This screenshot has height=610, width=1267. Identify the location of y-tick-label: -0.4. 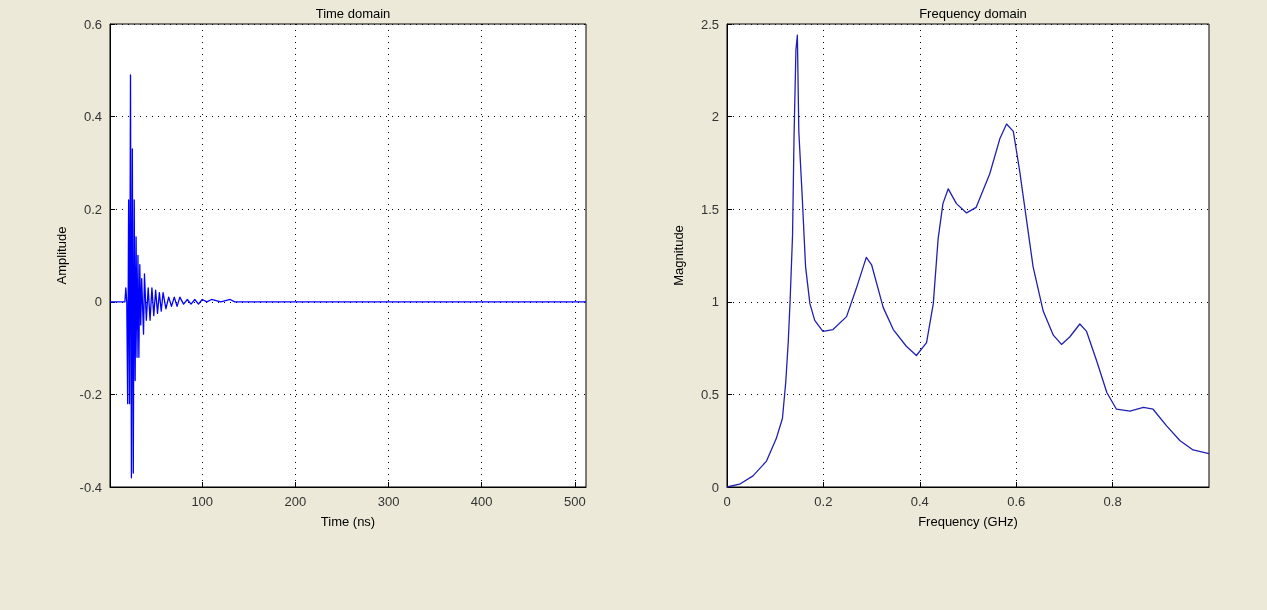
(90, 487).